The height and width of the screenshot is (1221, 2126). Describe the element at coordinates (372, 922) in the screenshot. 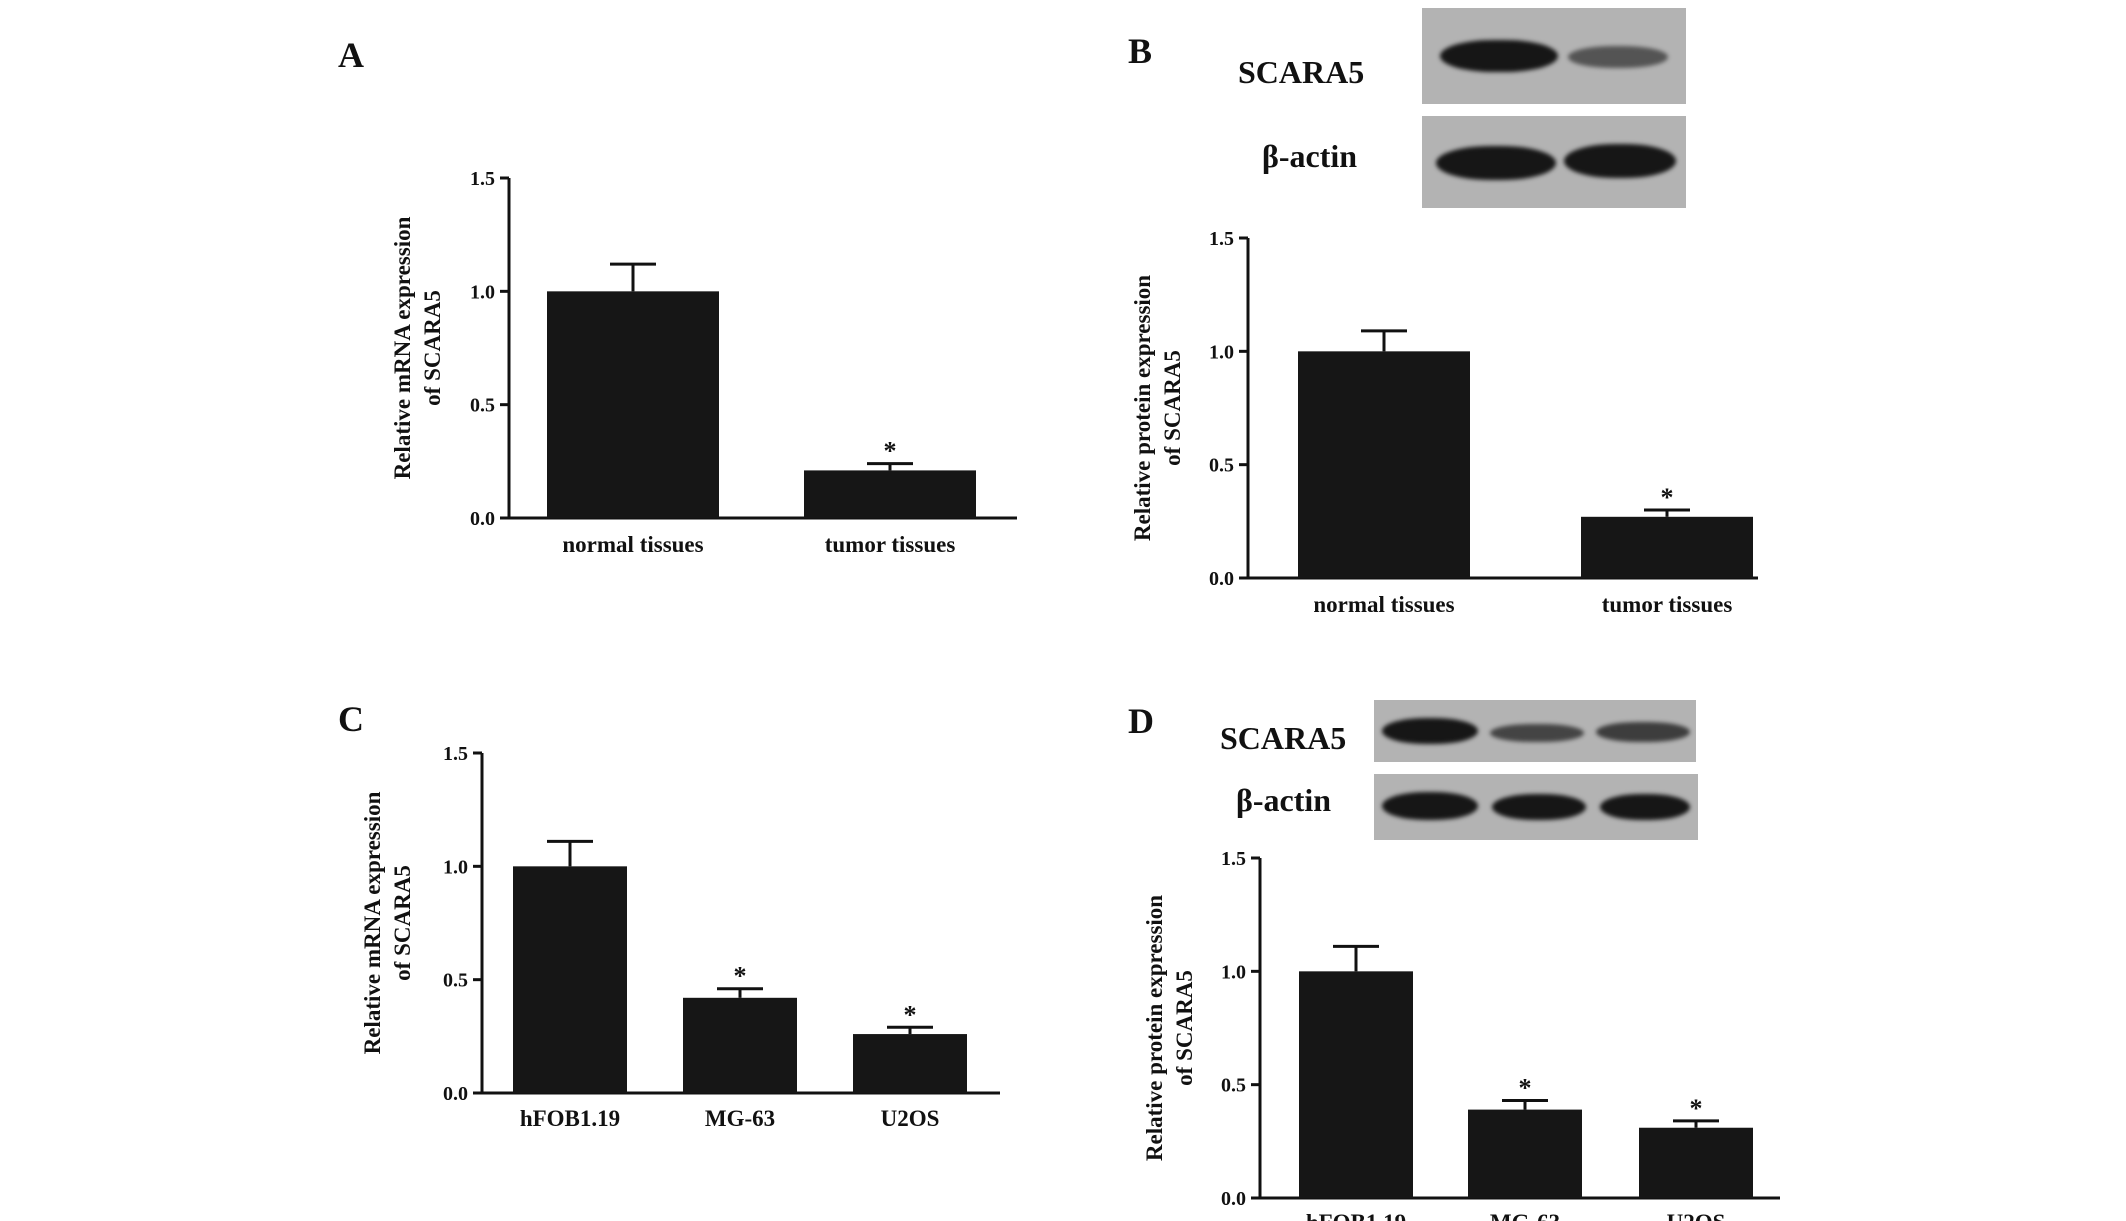

I see `y-axis-label-line-c-0: Relative mRNA expression` at that location.